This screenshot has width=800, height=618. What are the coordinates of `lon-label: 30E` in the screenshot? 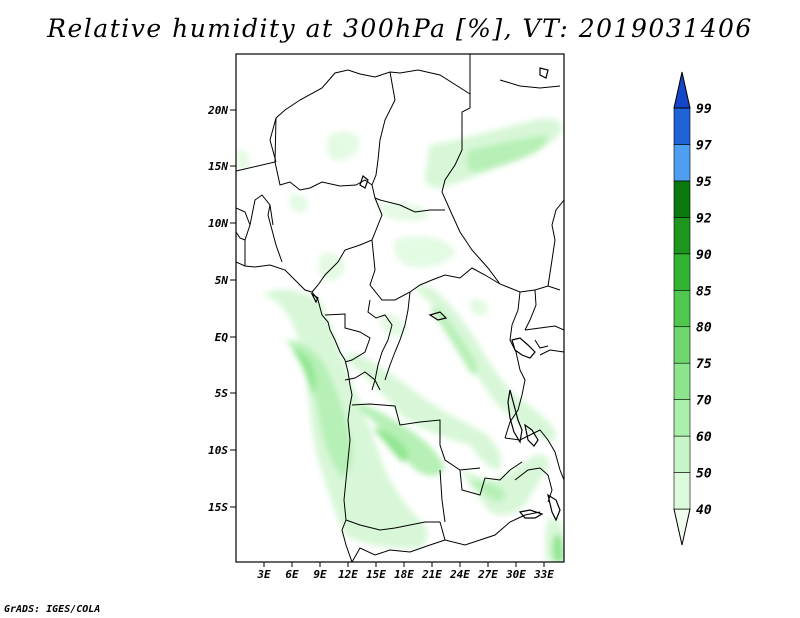 It's located at (515, 574).